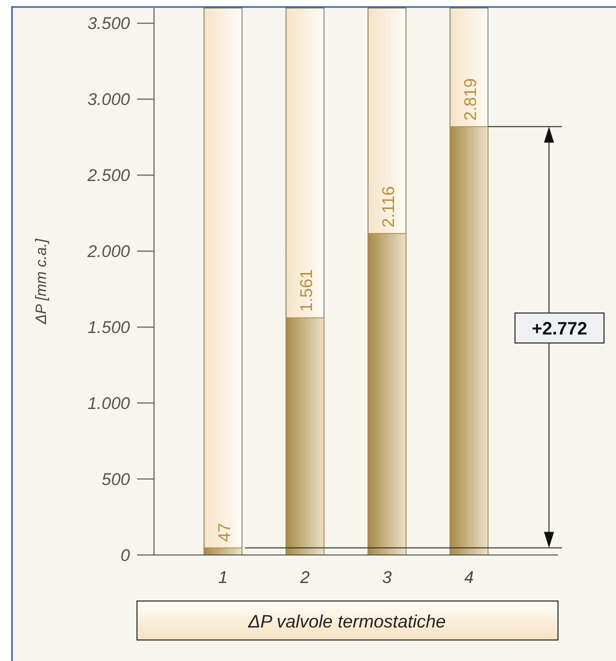 This screenshot has height=661, width=616. Describe the element at coordinates (560, 328) in the screenshot. I see `annotation: +2.772` at that location.